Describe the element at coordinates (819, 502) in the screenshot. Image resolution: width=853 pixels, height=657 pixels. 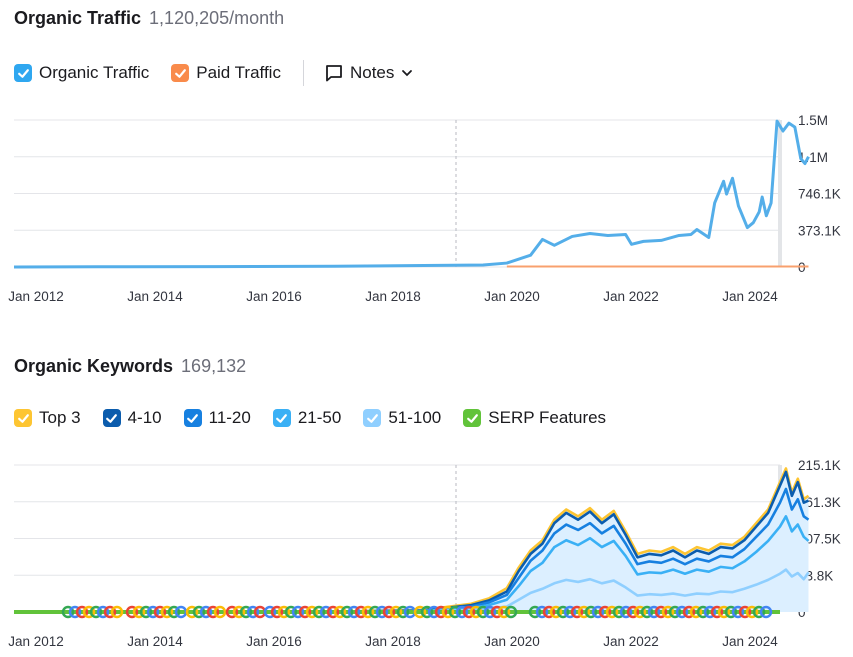
I see `y-tick-label: 161.3K` at that location.